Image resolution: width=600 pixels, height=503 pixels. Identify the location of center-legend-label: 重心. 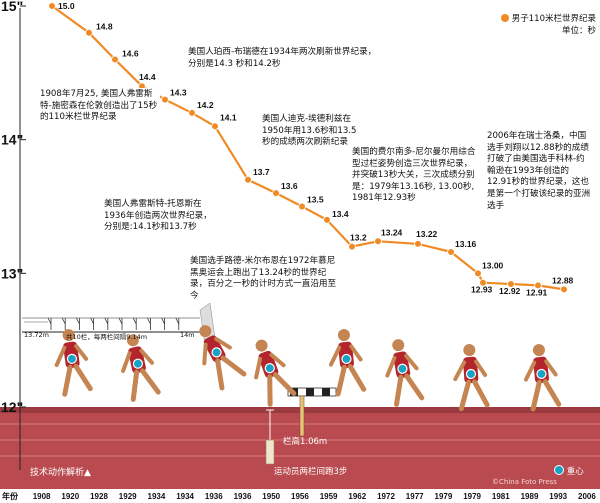
(575, 472).